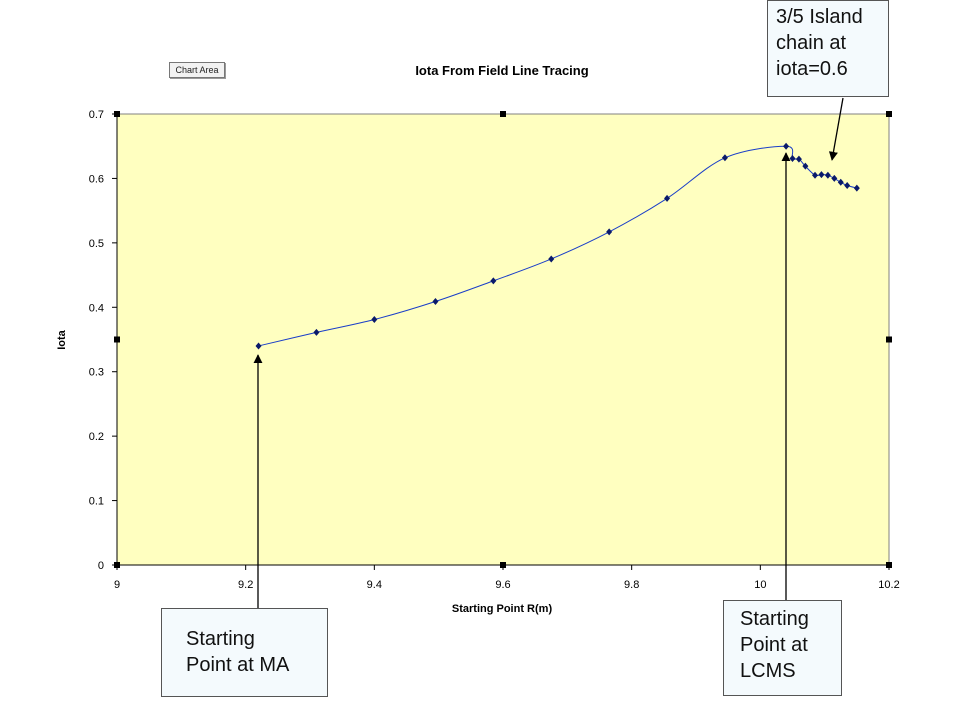 The height and width of the screenshot is (720, 960). Describe the element at coordinates (888, 585) in the screenshot. I see `x-tick-label: 10.2` at that location.